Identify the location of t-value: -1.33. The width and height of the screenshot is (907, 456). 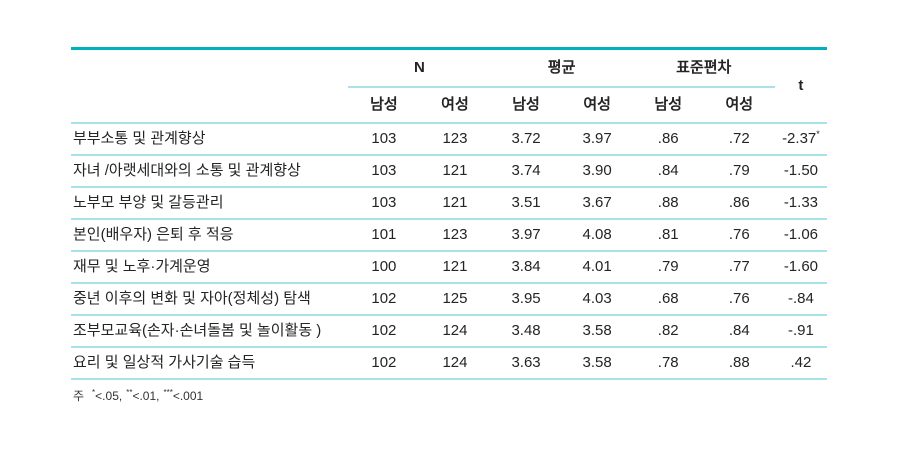
(801, 202).